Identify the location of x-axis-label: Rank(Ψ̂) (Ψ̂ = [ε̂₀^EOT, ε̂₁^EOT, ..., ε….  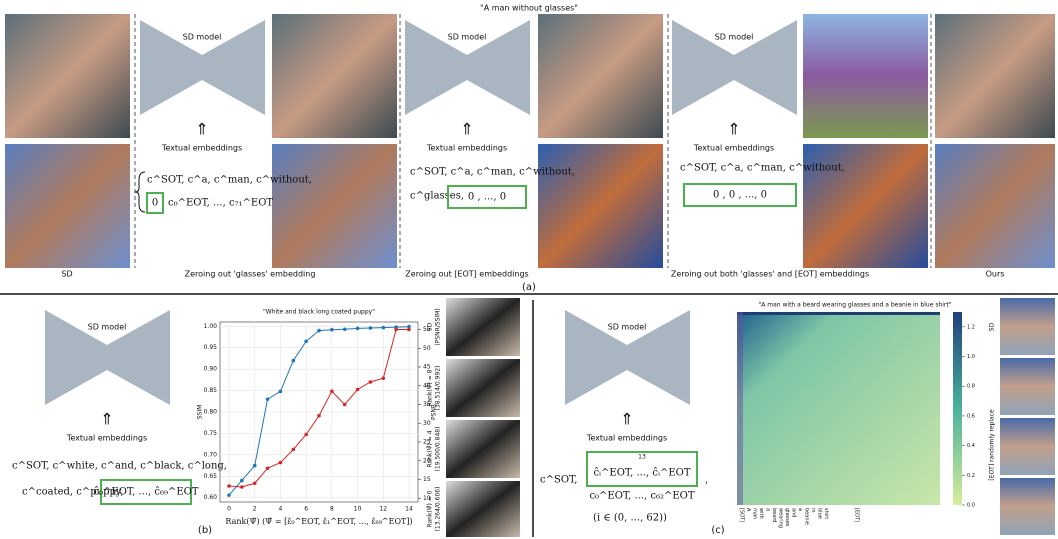
(318, 521).